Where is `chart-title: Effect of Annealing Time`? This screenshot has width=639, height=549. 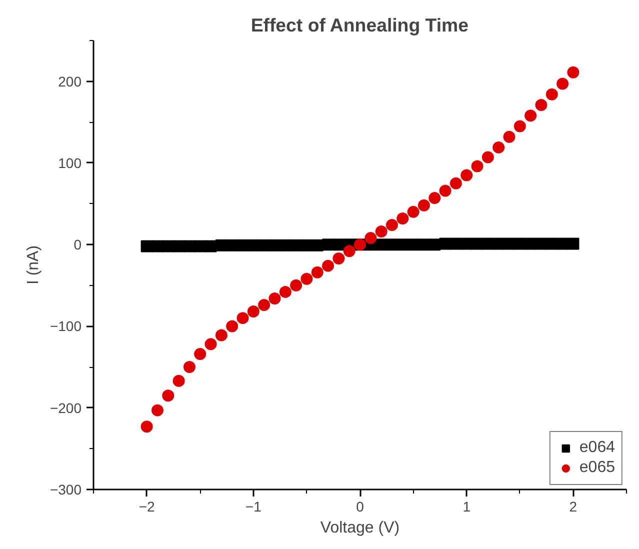 chart-title: Effect of Annealing Time is located at coordinates (359, 25).